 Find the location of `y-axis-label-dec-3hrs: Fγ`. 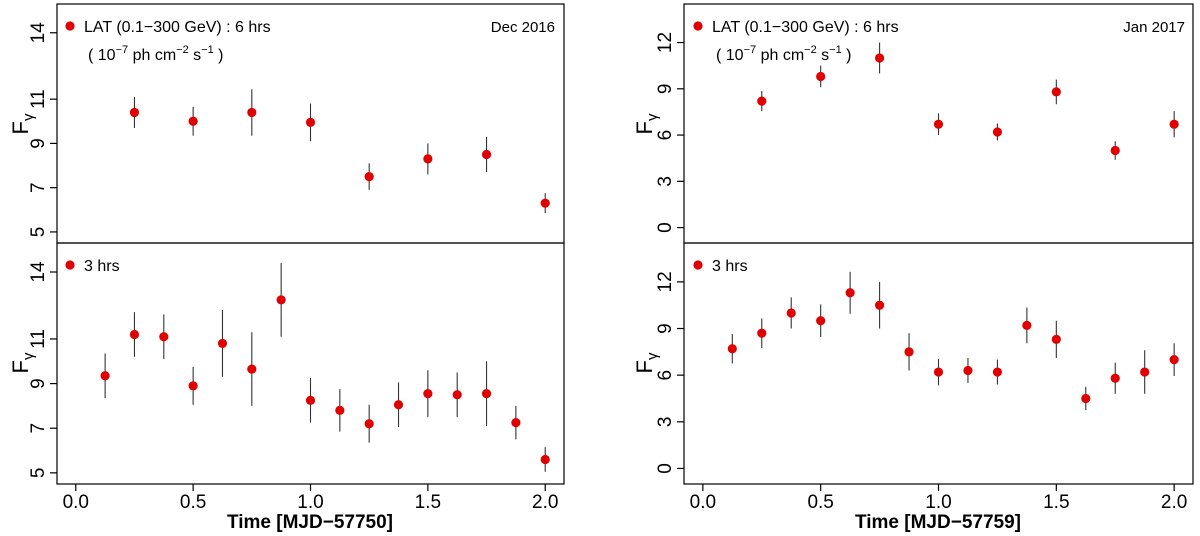

y-axis-label-dec-3hrs: Fγ is located at coordinates (22, 362).